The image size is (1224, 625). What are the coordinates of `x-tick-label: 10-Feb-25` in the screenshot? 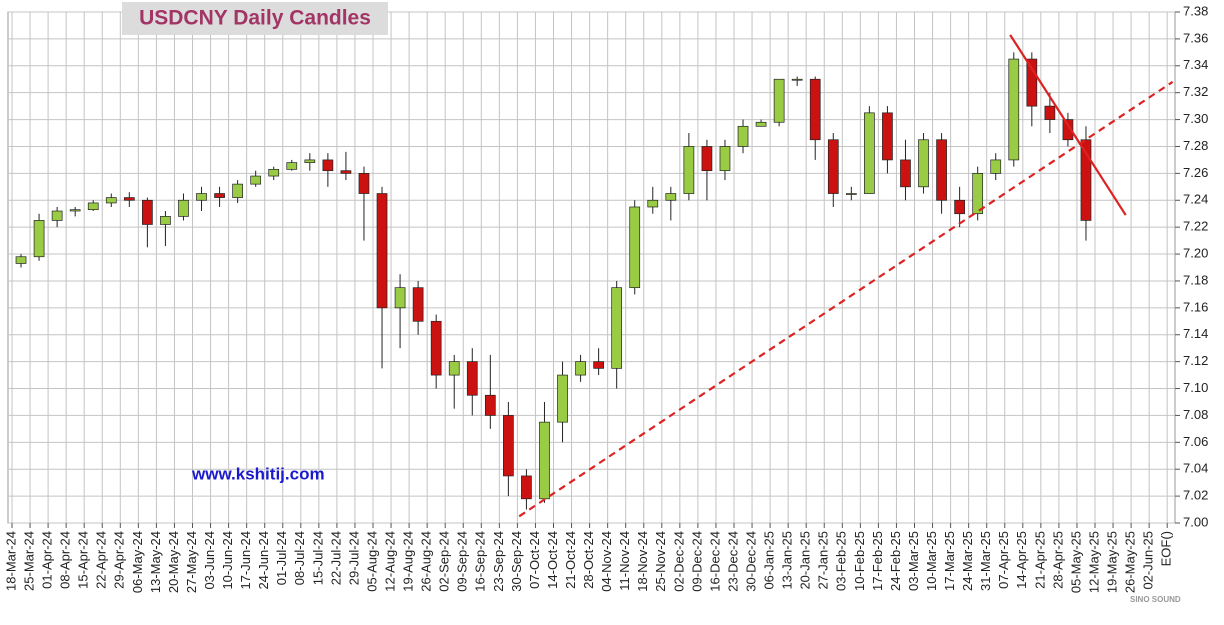 It's located at (859, 561).